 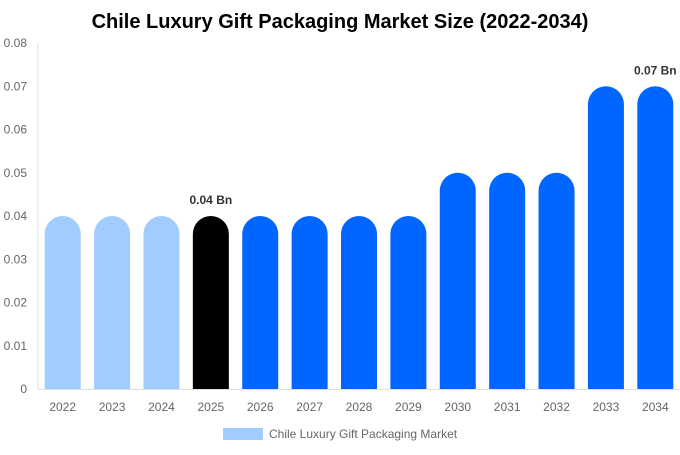 What do you see at coordinates (211, 200) in the screenshot?
I see `data-label: 0.04 Bn` at bounding box center [211, 200].